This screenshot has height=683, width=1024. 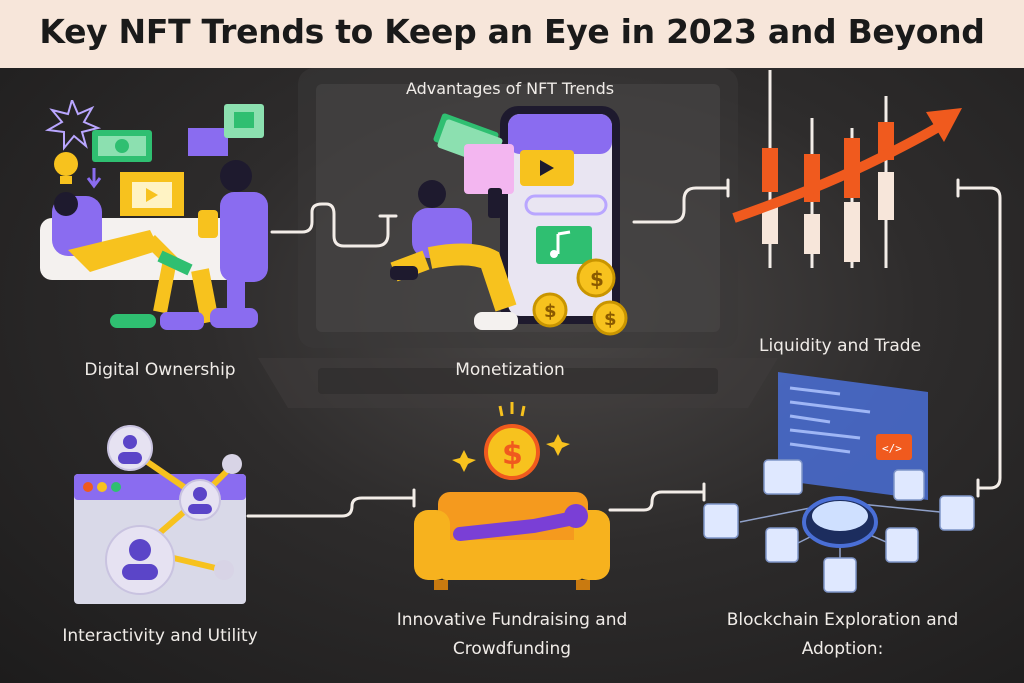 I want to click on sofa-coin-illustration: $, so click(x=512, y=496).